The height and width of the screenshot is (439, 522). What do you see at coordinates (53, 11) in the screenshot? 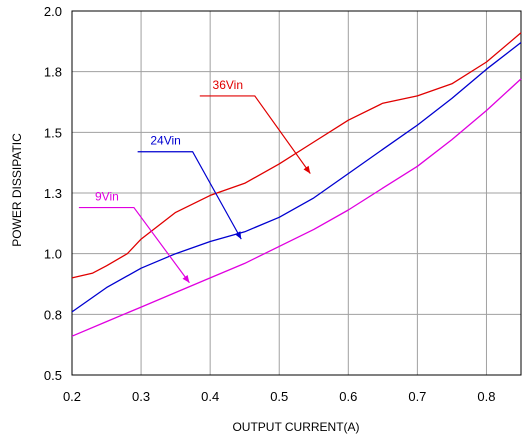
I see `y-tick-label: 2.0` at bounding box center [53, 11].